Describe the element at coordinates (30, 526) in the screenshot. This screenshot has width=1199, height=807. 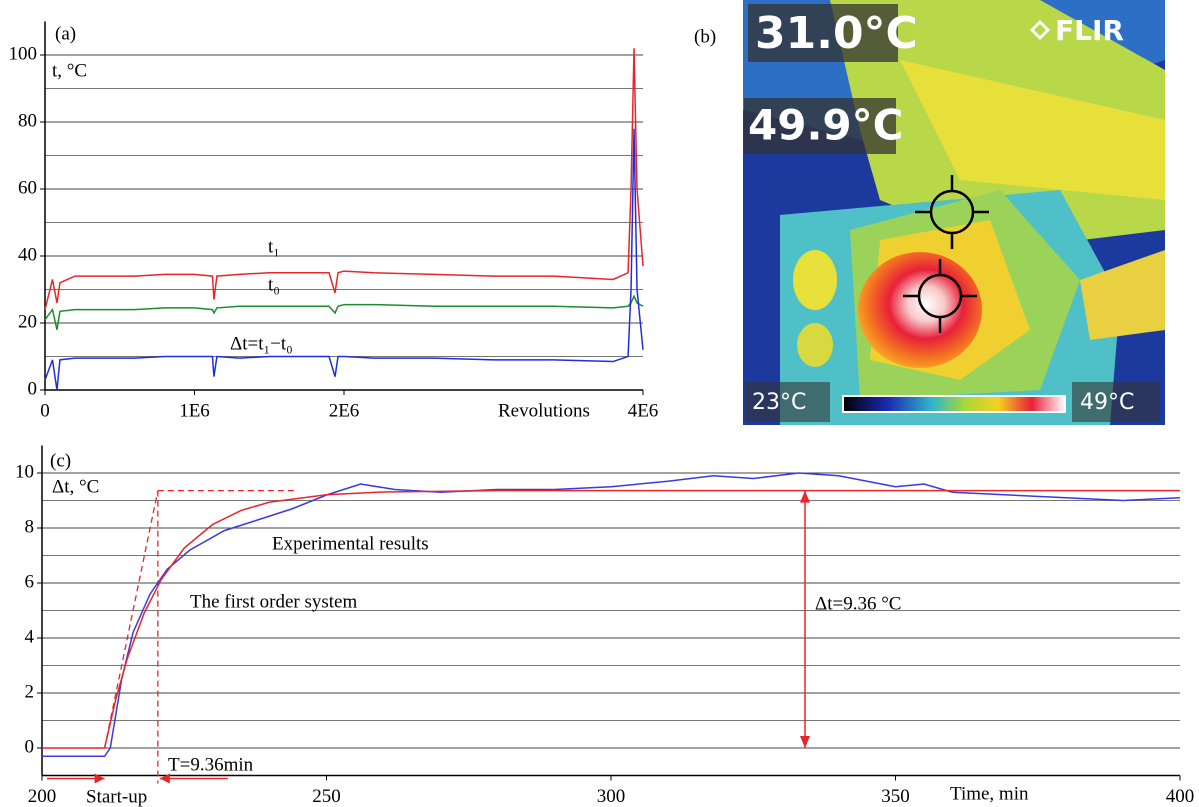
I see `y-tick-label: 8` at that location.